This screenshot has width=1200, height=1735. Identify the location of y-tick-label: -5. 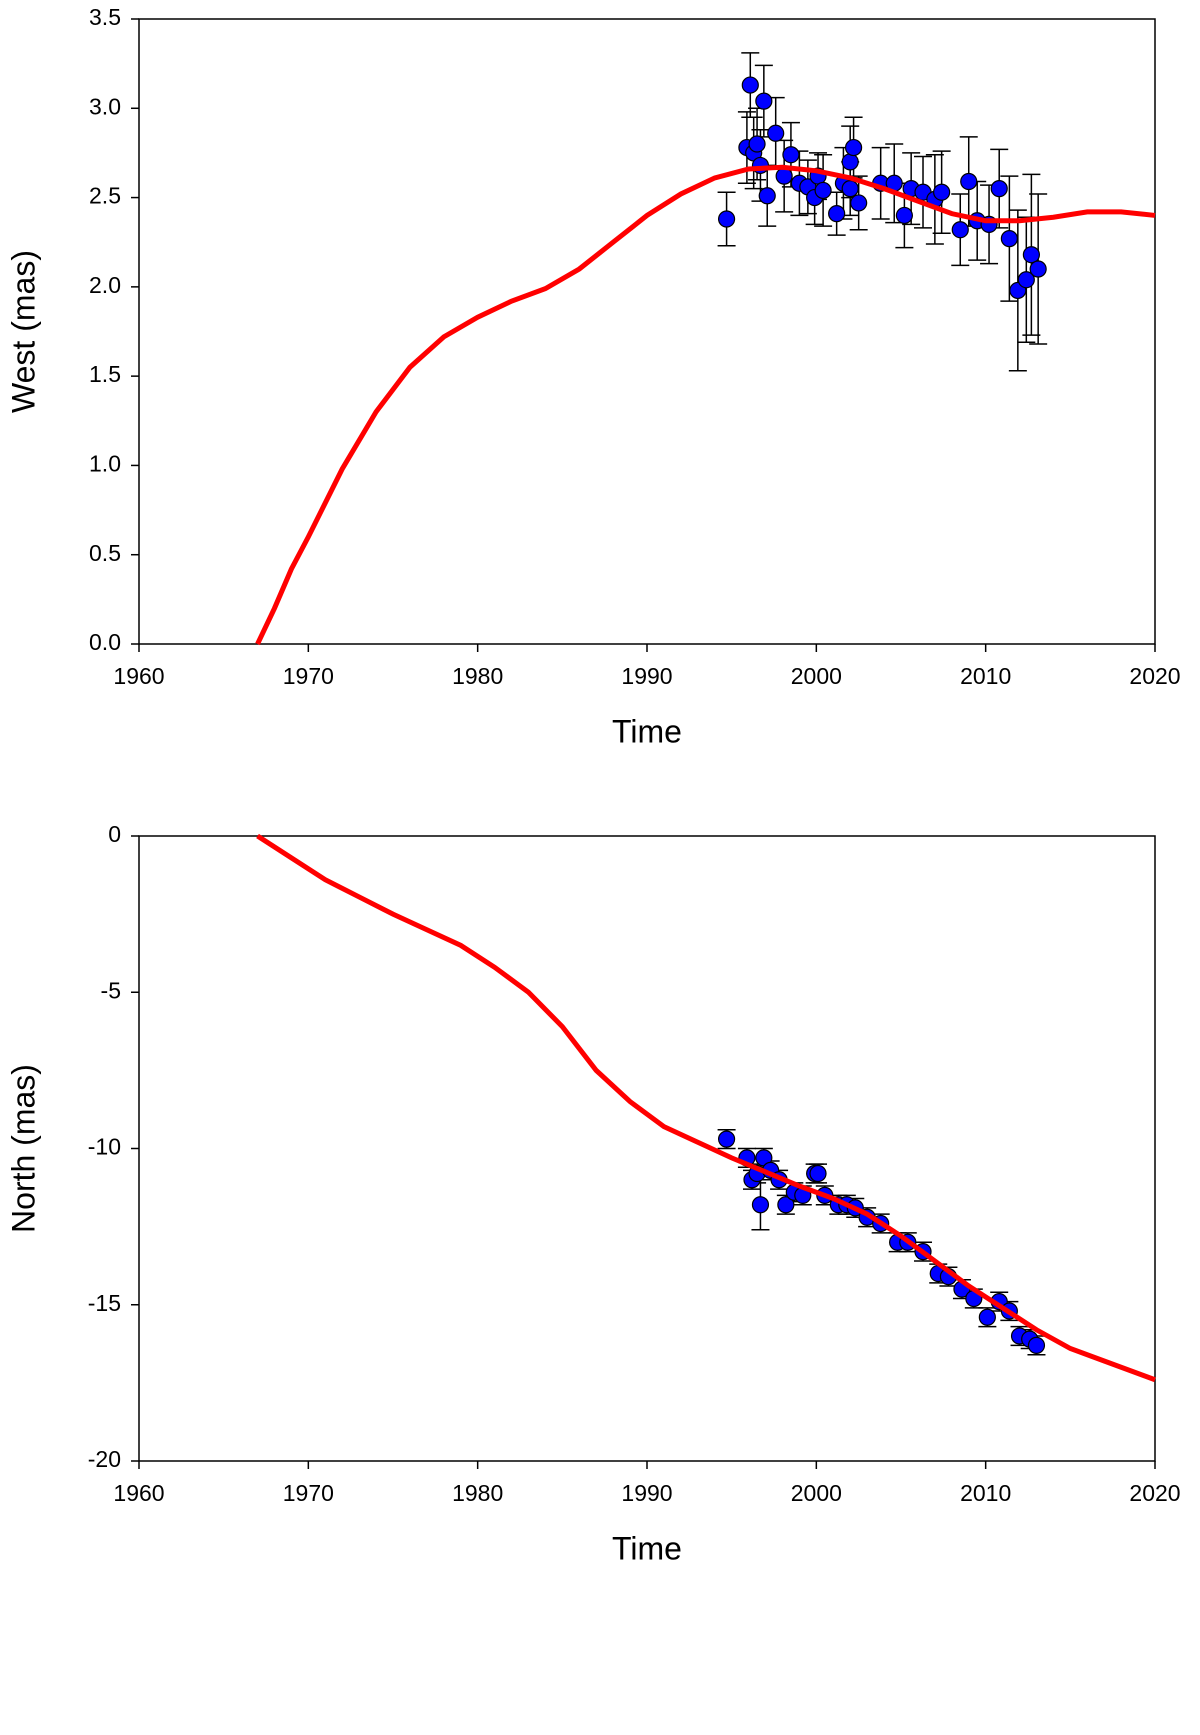
(111, 990).